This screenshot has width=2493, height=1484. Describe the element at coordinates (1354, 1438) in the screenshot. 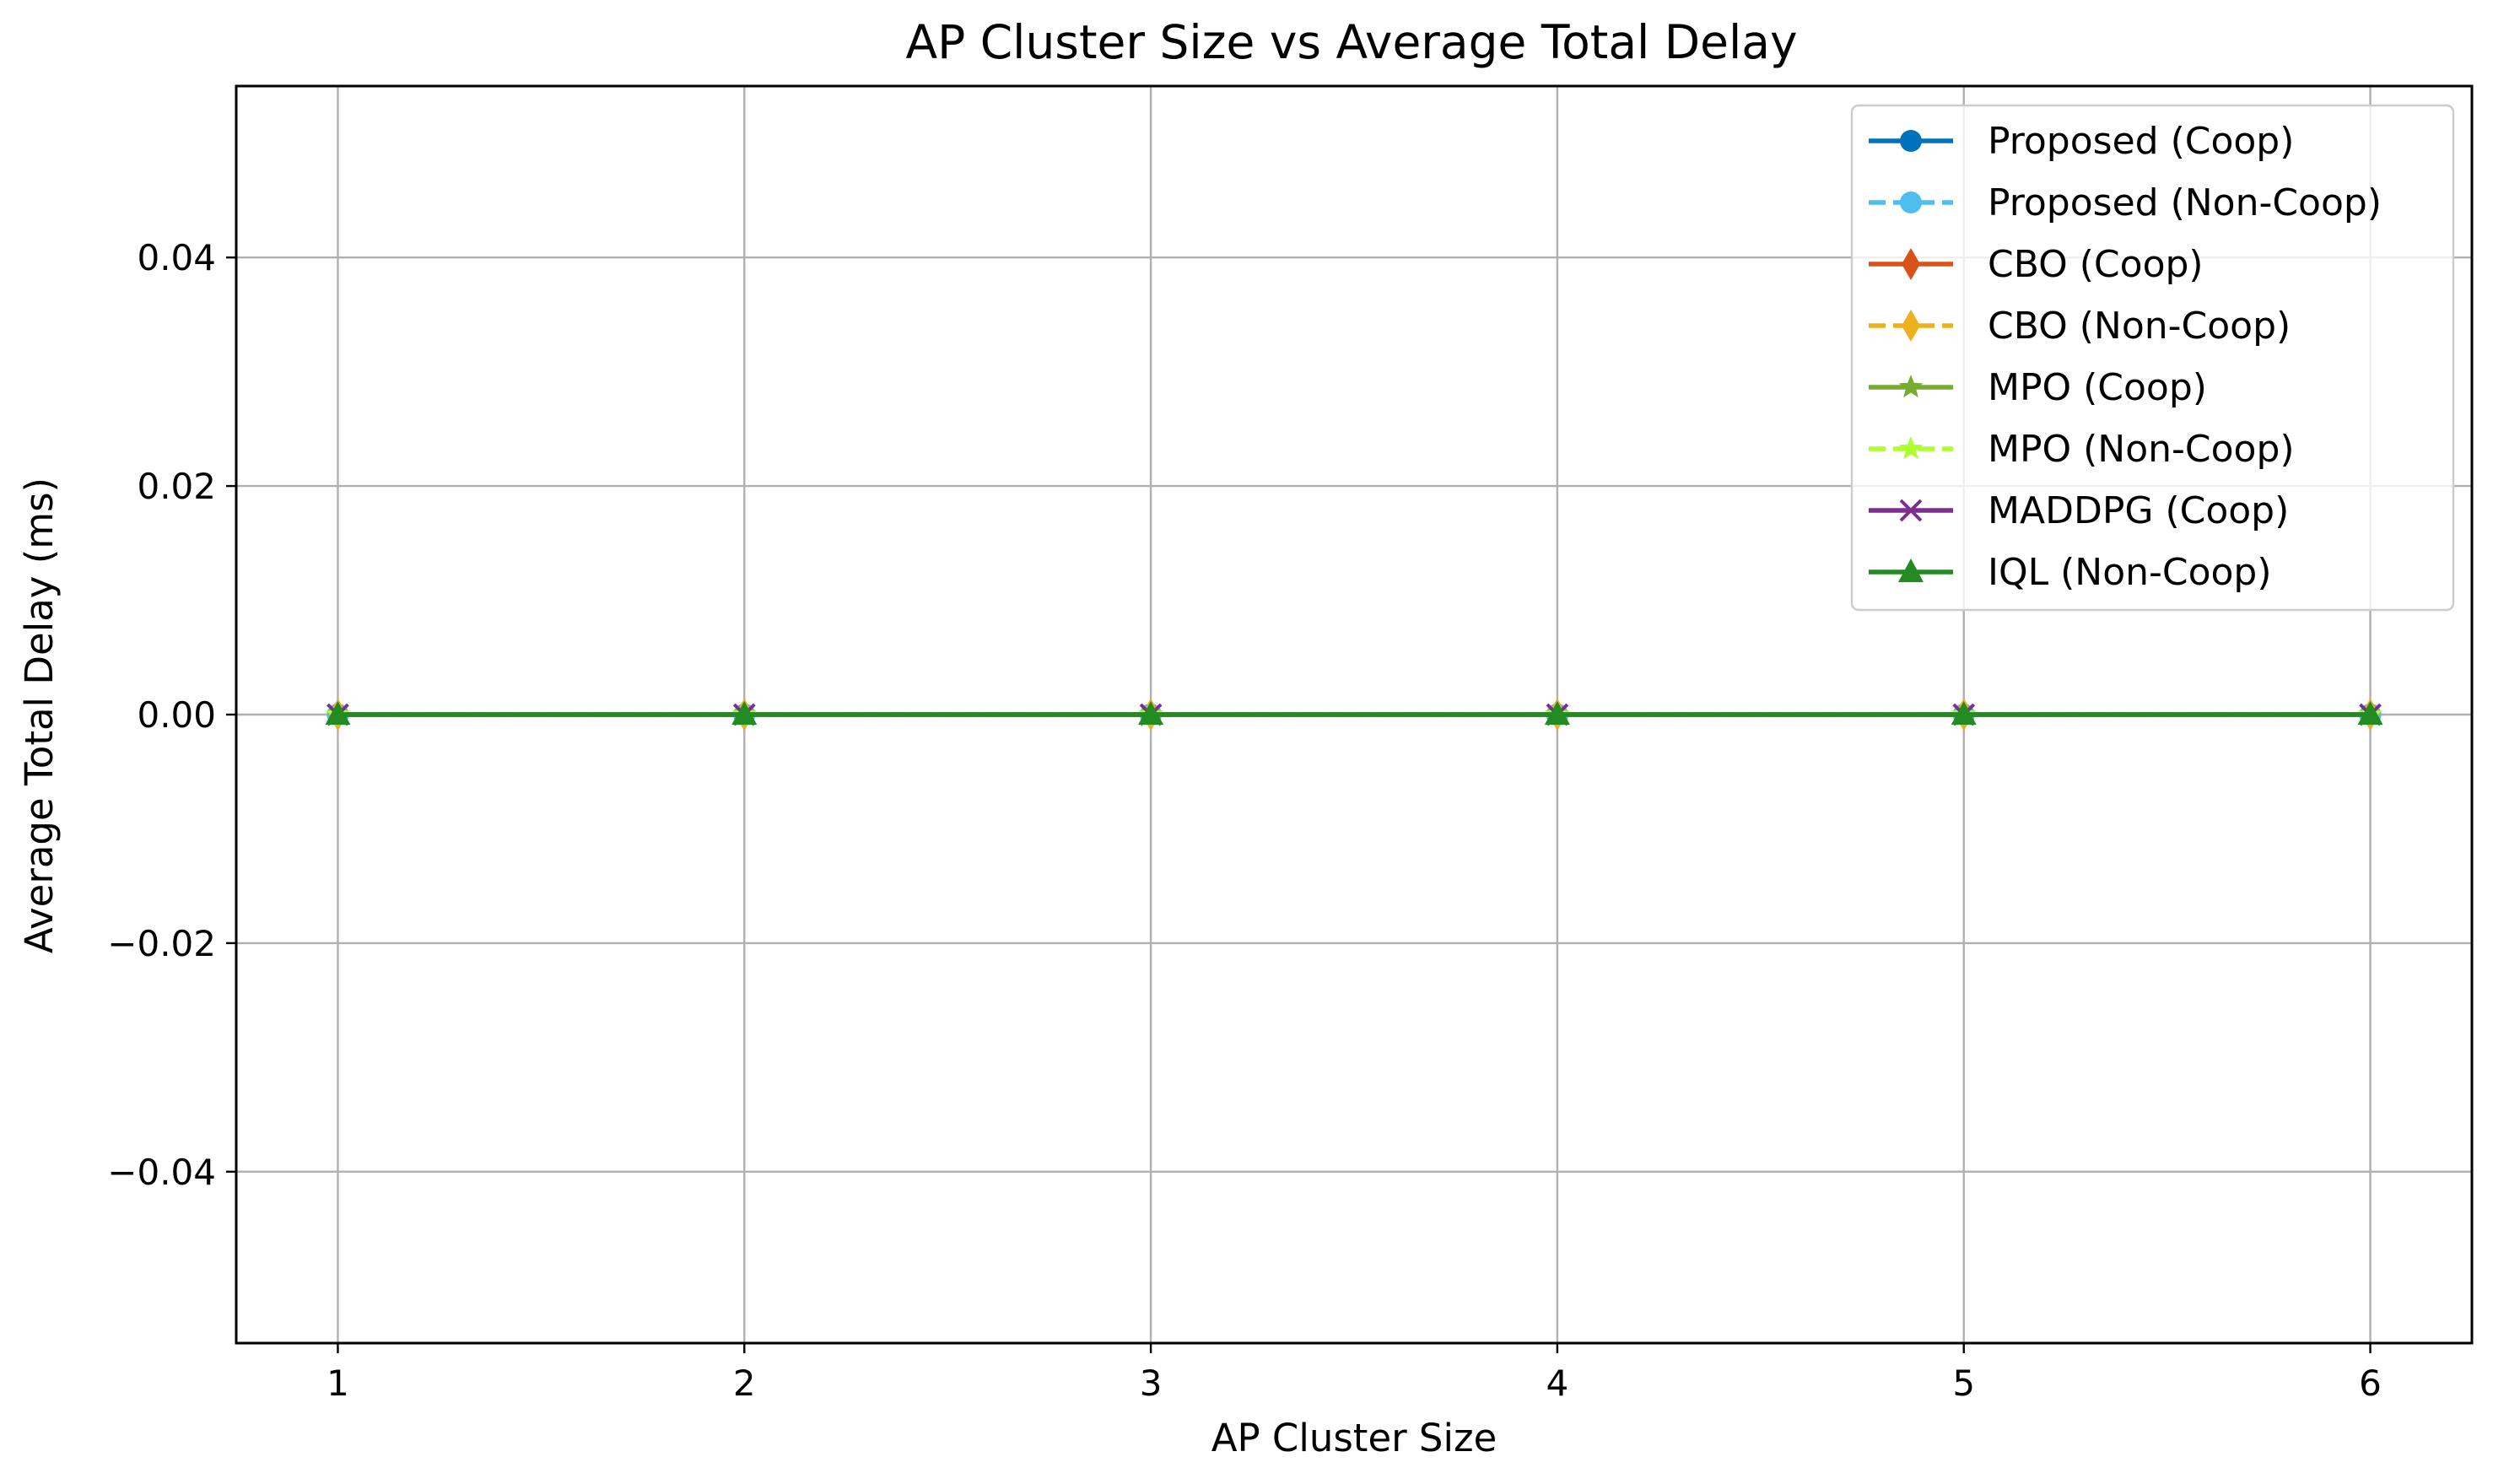

I see `x-axis-label: AP Cluster Size` at that location.